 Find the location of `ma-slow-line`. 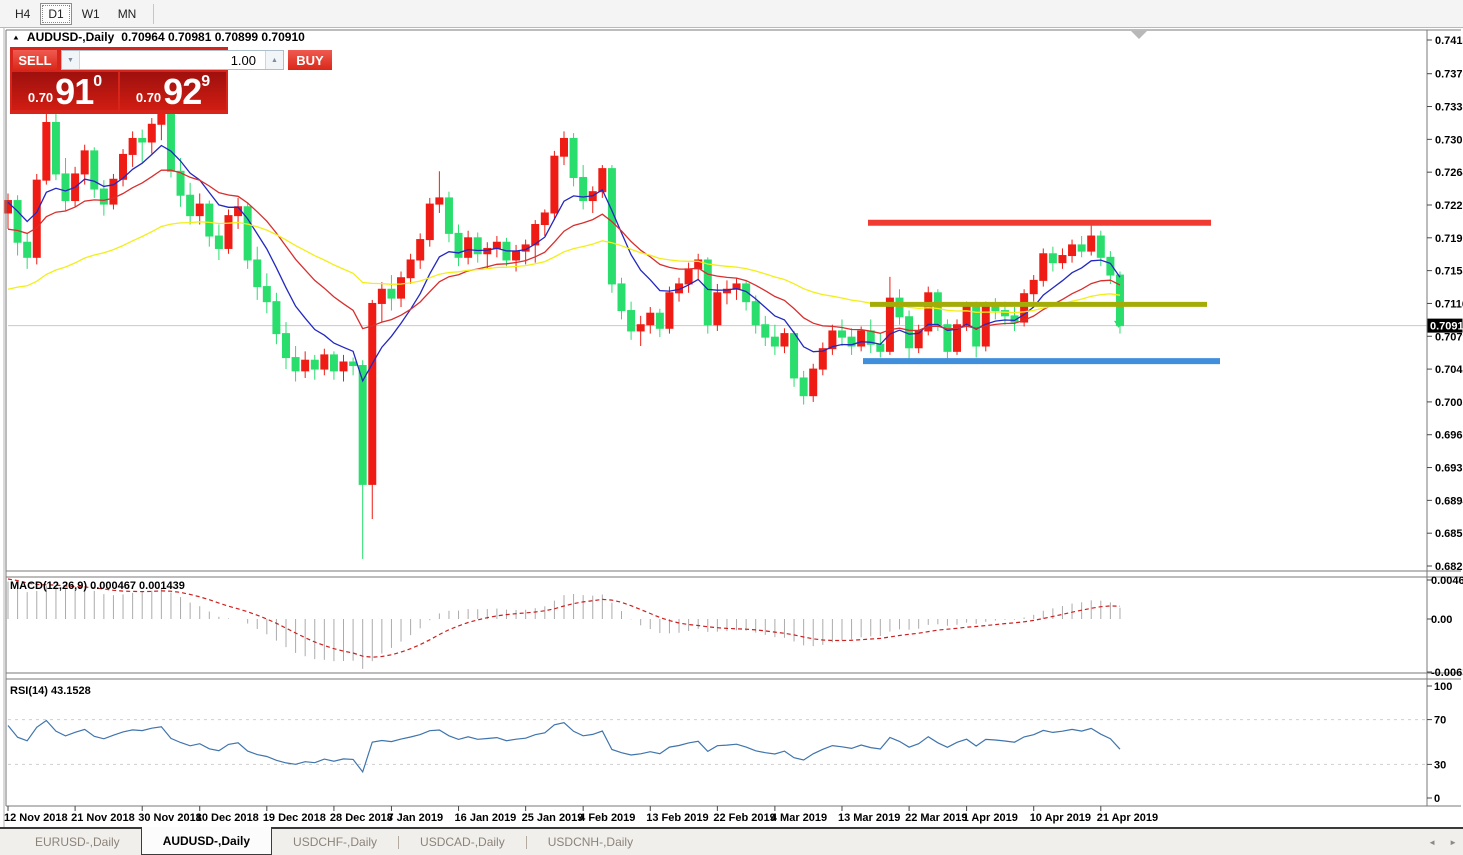

ma-slow-line is located at coordinates (564, 267).